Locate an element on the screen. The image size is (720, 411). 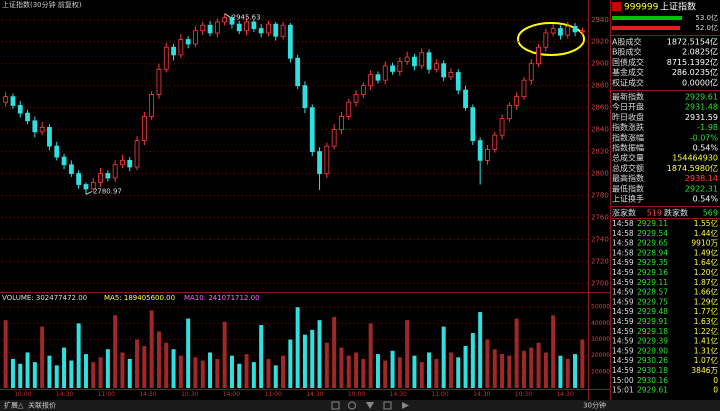
tick-price: 2929.91 is located at coordinates (652, 321).